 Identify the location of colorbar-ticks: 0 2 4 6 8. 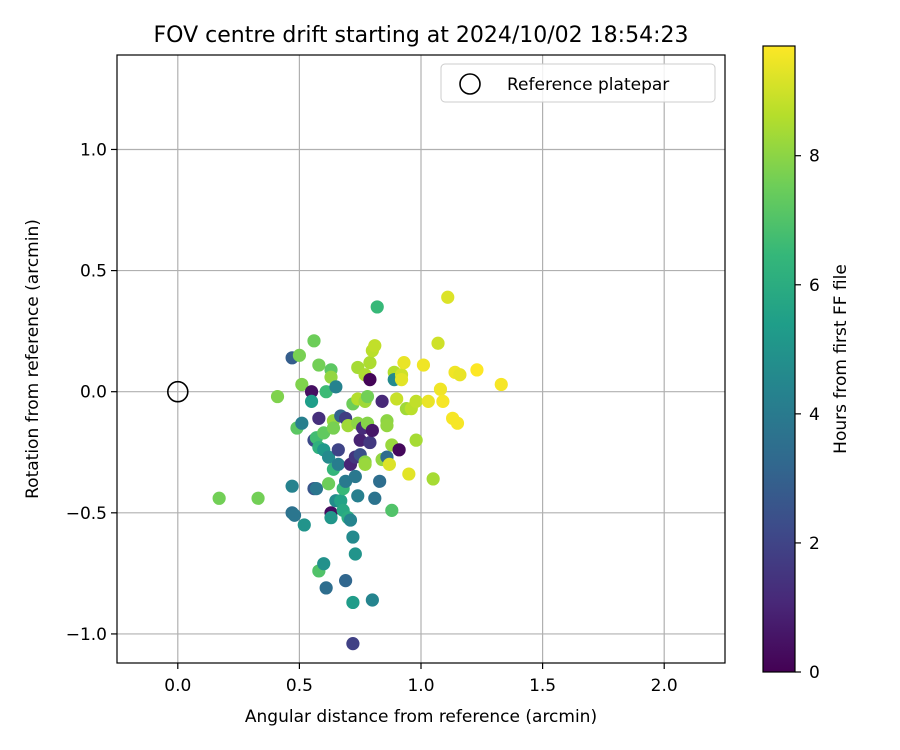
(807, 415).